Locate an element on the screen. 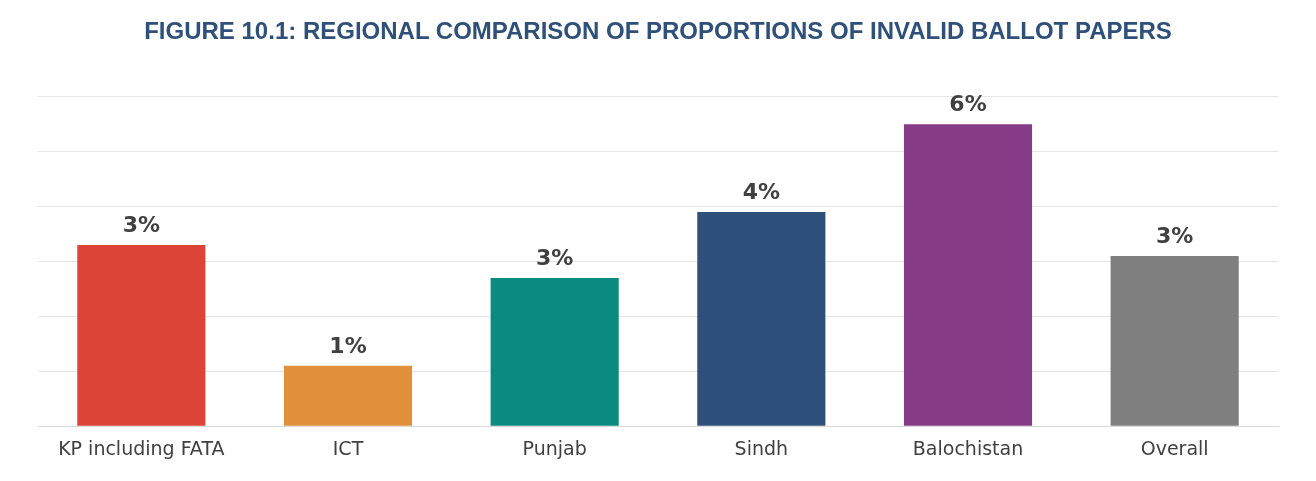  x-tick-label: Overall is located at coordinates (1174, 447).